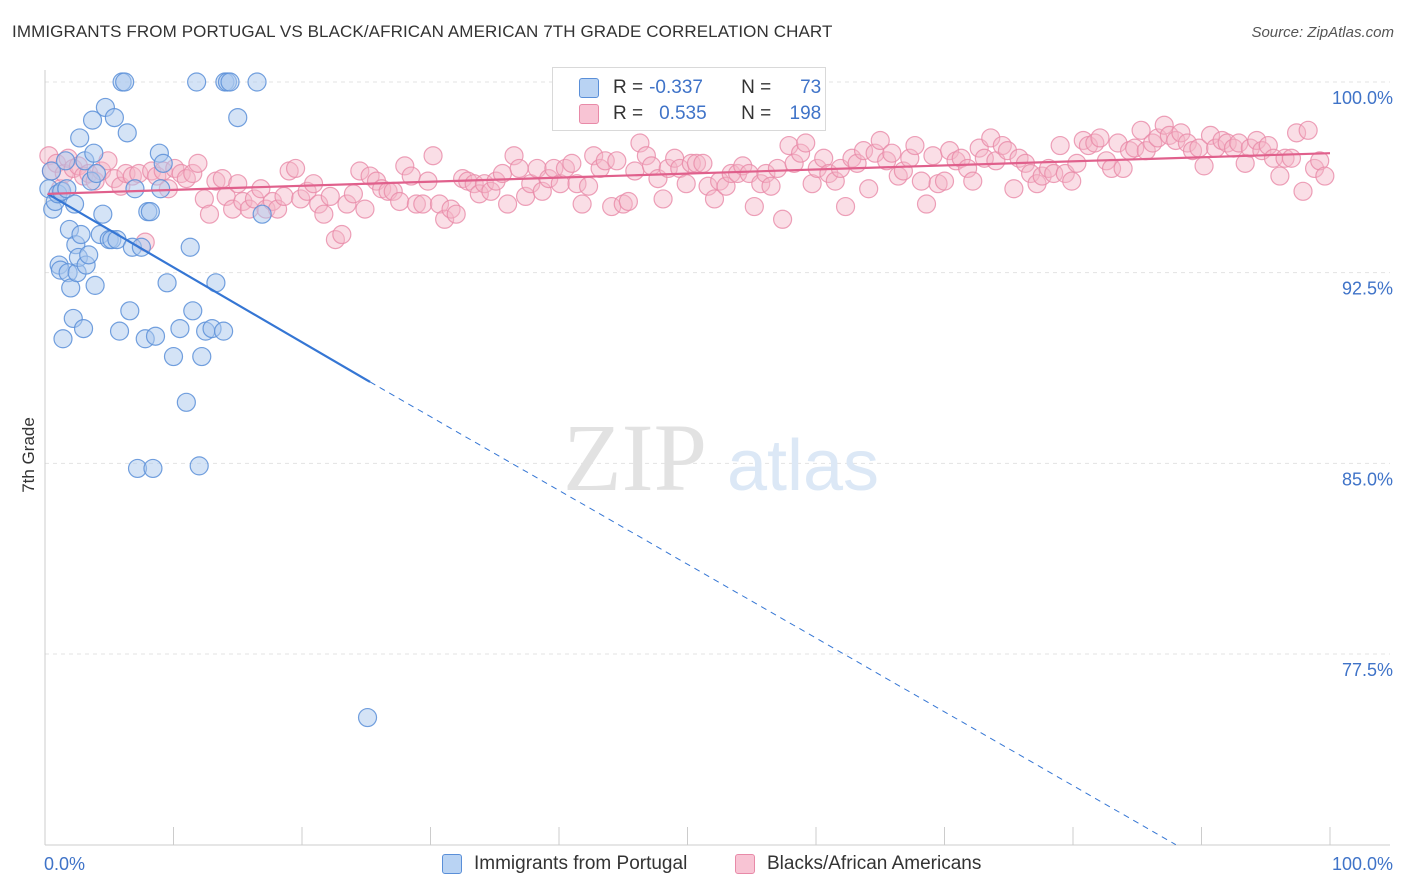 The image size is (1406, 892). I want to click on stats-row-pink: R = 0.535 N = 198, so click(700, 114).